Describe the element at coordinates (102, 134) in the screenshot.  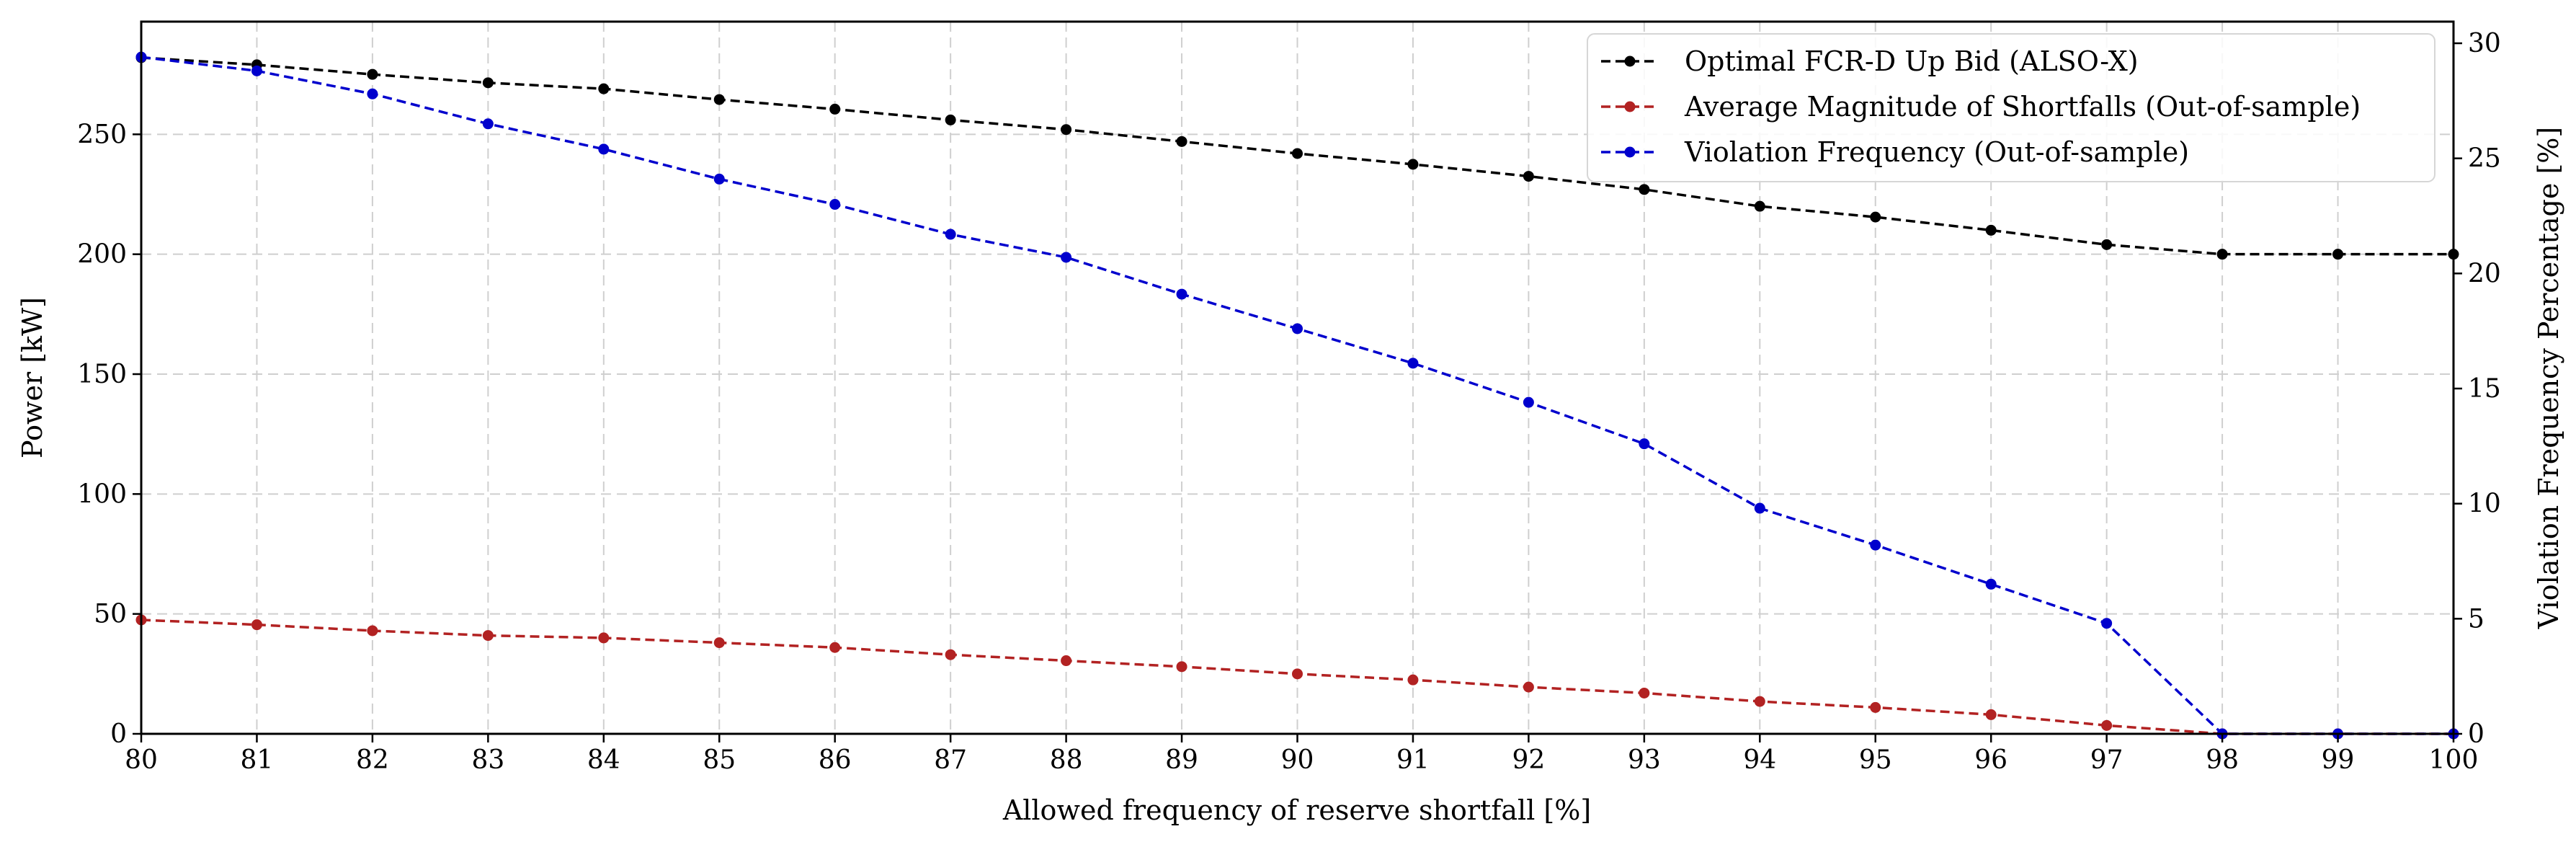
I see `y-left-tick-label: 250` at that location.